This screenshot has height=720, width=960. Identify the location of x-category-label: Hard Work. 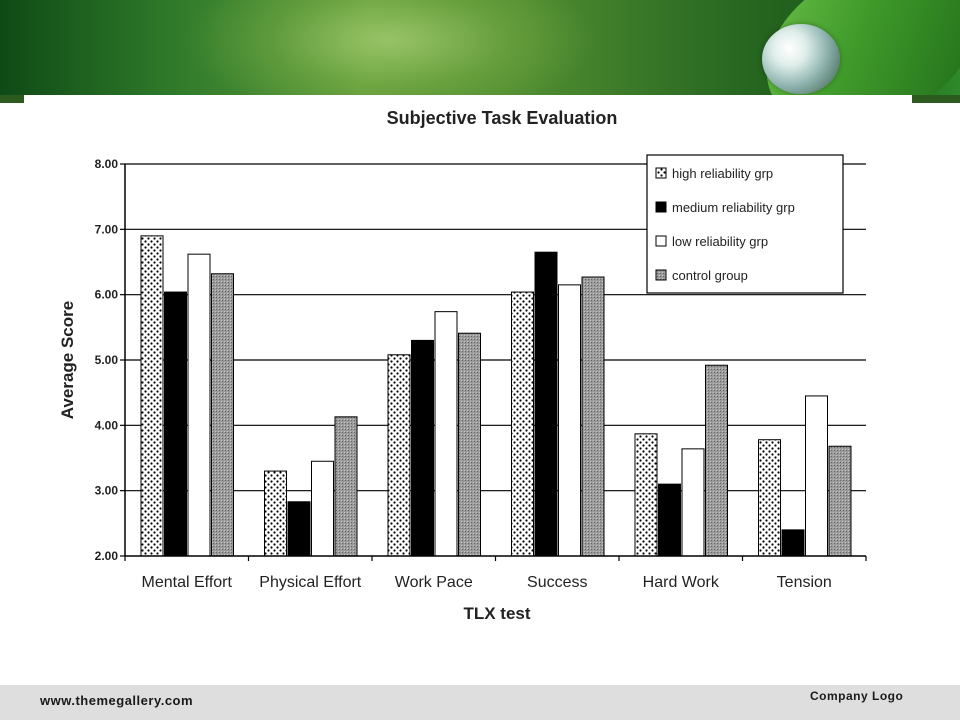
(681, 582).